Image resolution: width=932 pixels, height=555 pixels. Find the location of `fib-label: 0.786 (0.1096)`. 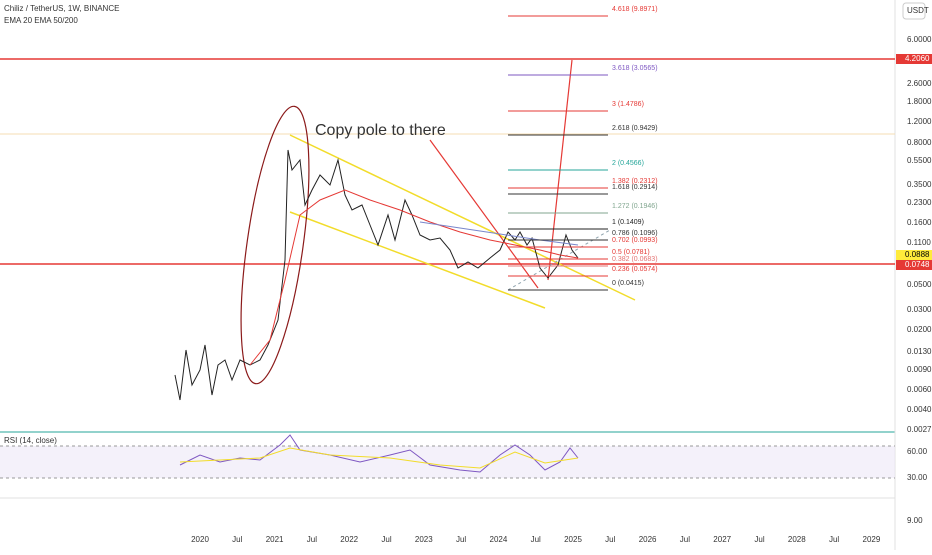

fib-label: 0.786 (0.1096) is located at coordinates (635, 233).